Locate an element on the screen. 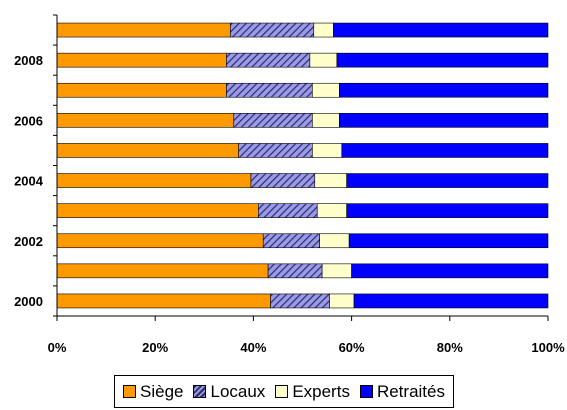  legend-item-retraites: Retraités is located at coordinates (402, 391).